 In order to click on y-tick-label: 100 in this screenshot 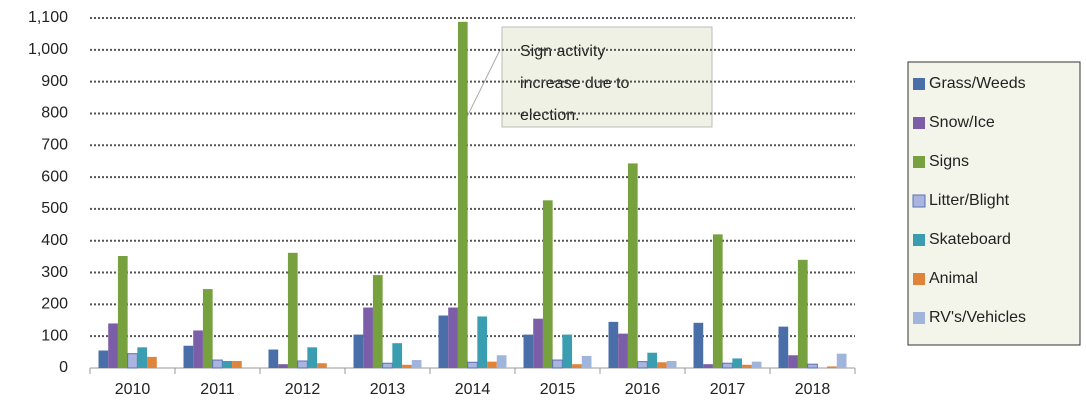, I will do `click(54, 335)`.